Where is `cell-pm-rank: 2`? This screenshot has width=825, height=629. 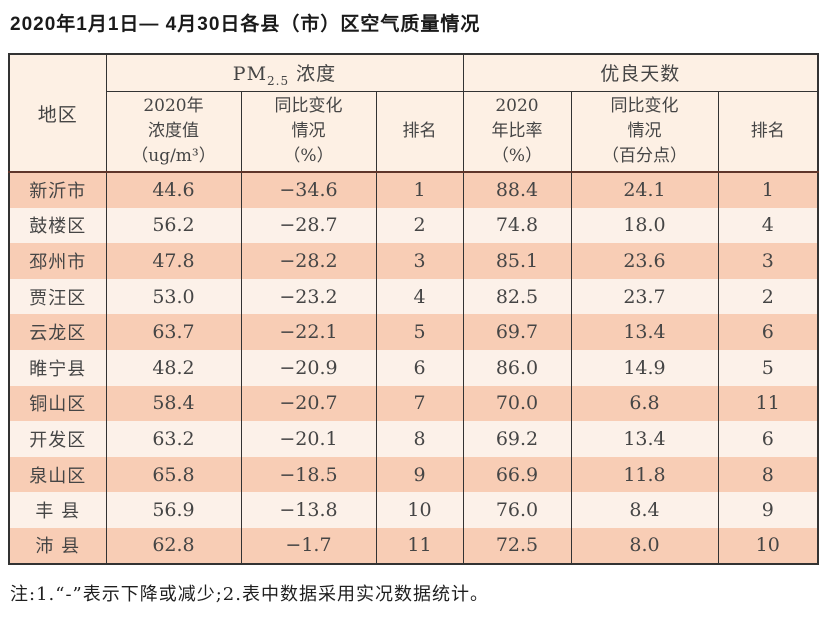
cell-pm-rank: 2 is located at coordinates (419, 225).